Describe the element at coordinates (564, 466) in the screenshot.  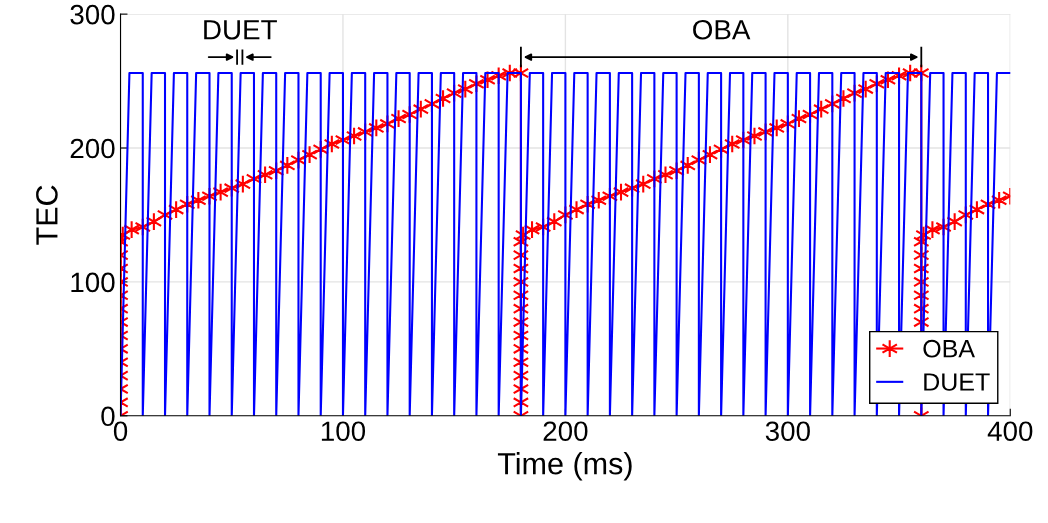
I see `x-axis-title: Time (ms)` at that location.